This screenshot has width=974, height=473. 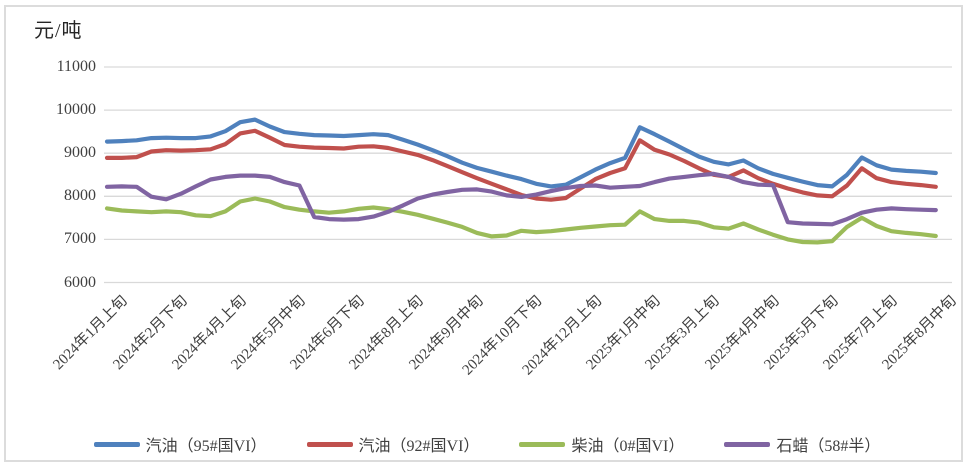 I want to click on legend-label-diesel-0: 柴油（0#国VI）, so click(x=628, y=446).